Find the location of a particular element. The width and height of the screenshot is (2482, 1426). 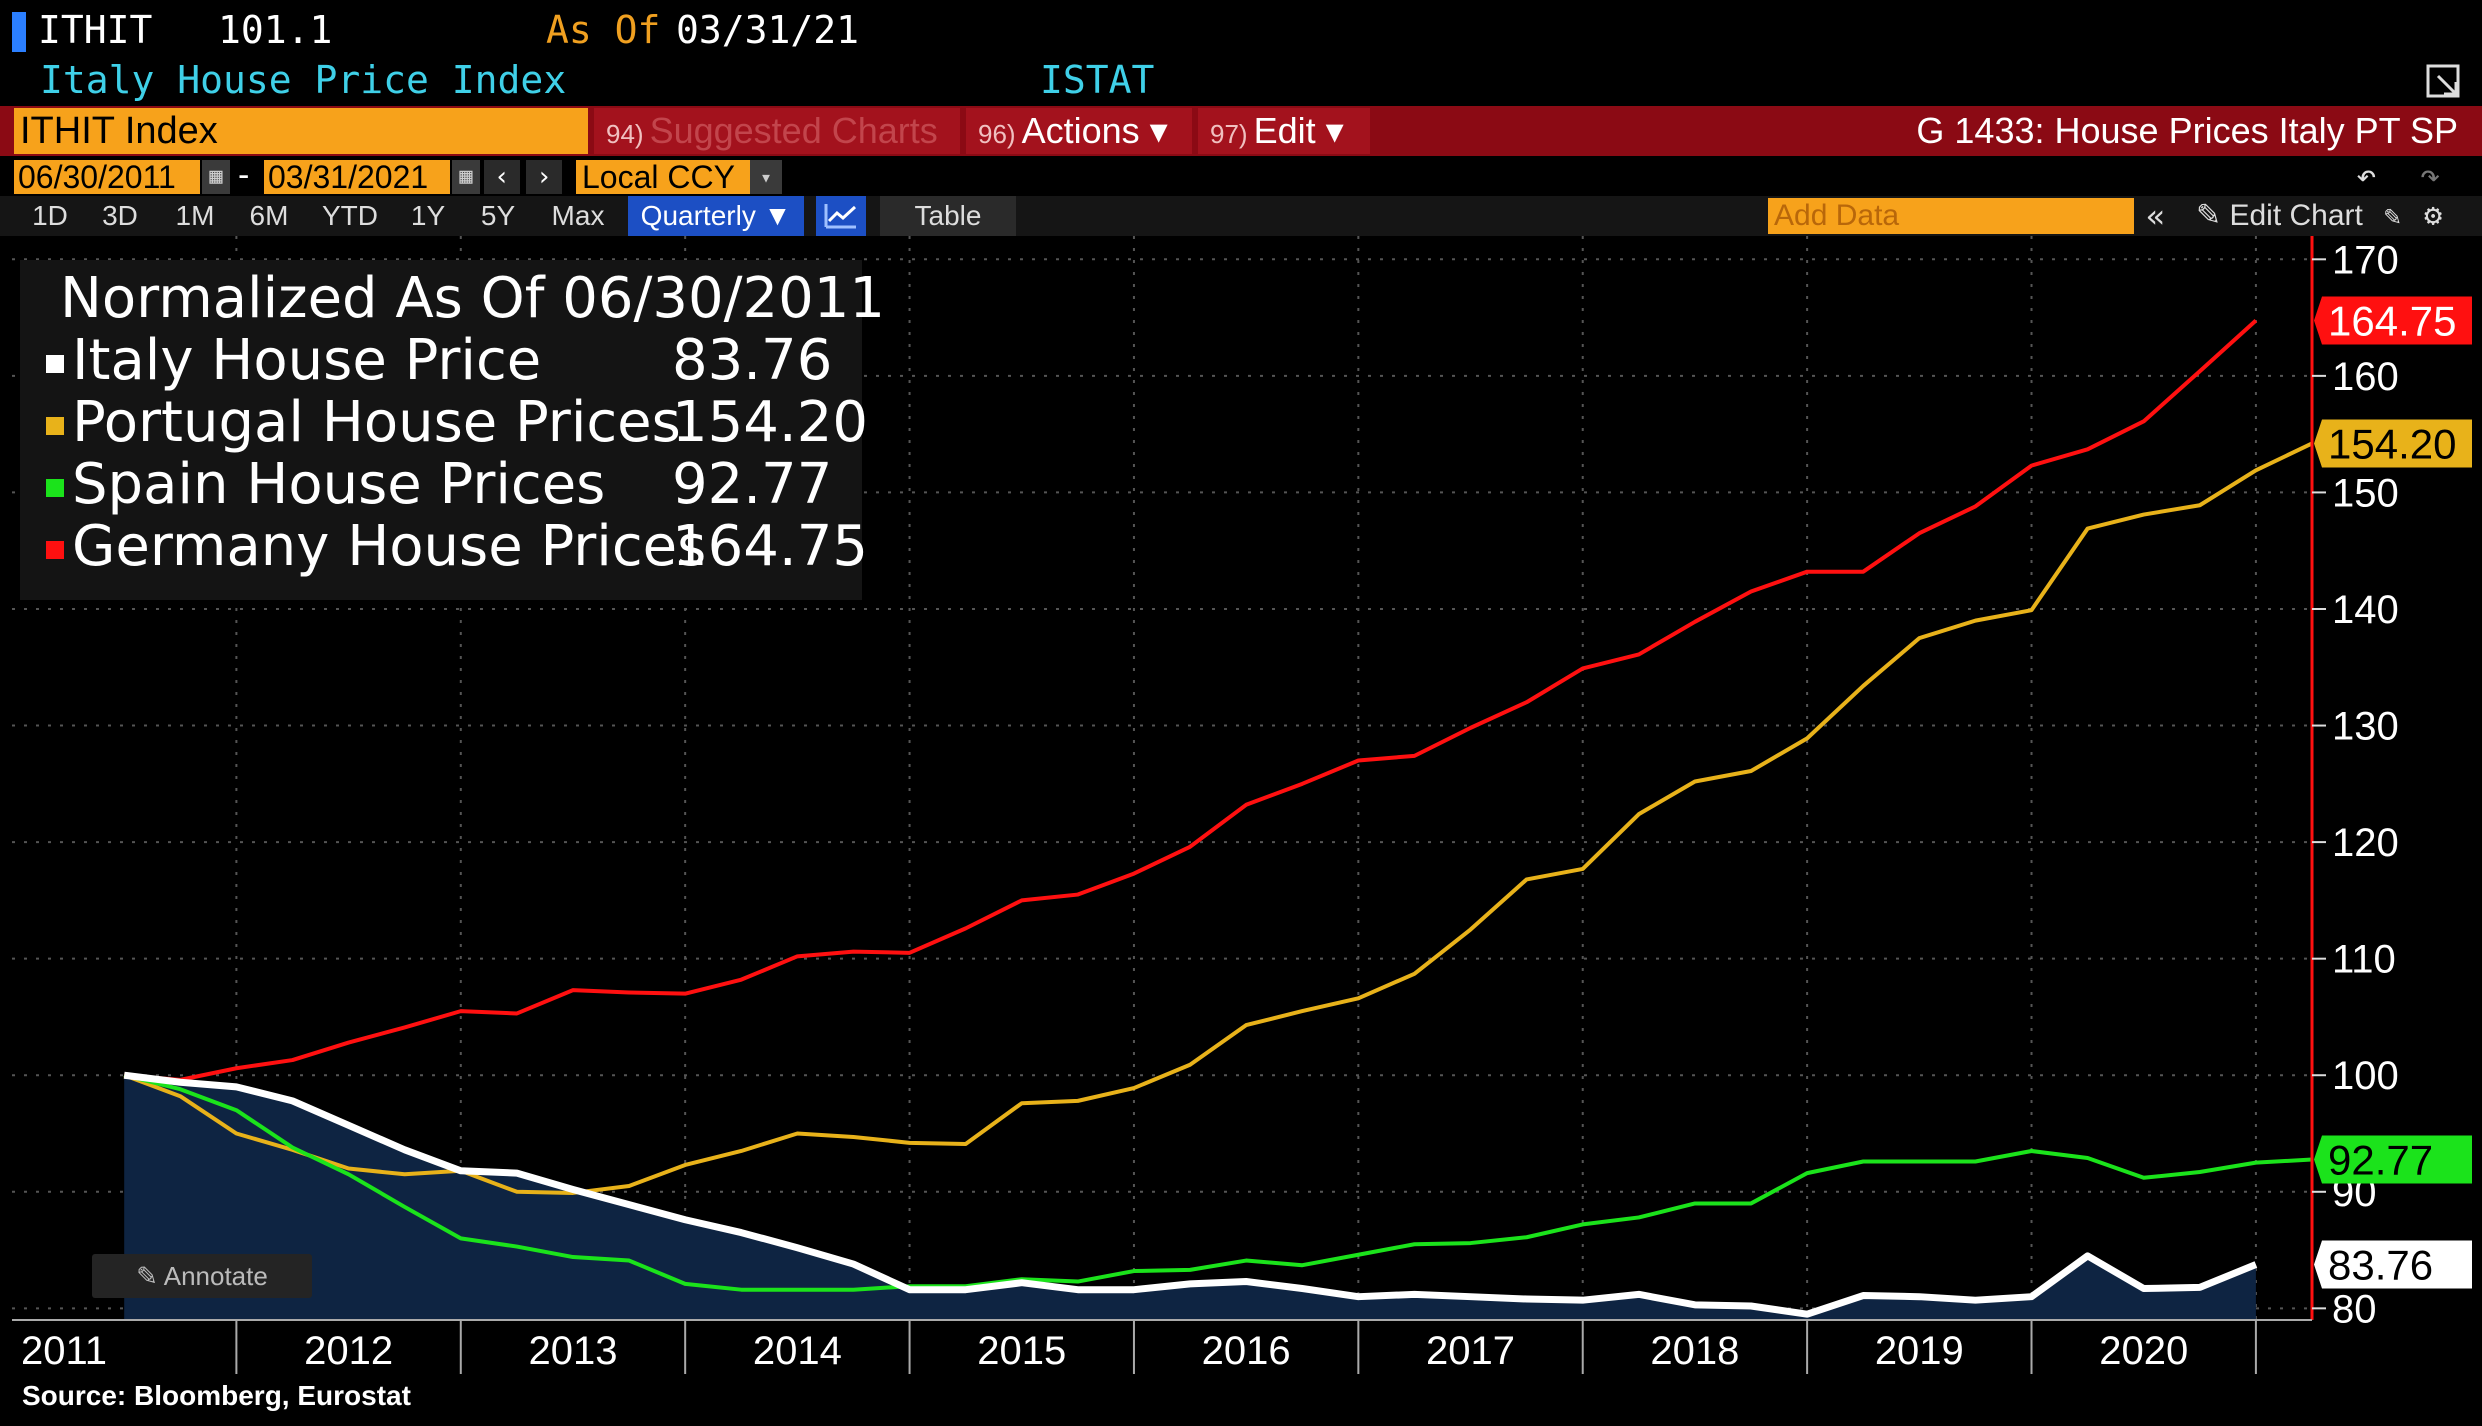

legend-label: Italy House Price is located at coordinates (307, 360).